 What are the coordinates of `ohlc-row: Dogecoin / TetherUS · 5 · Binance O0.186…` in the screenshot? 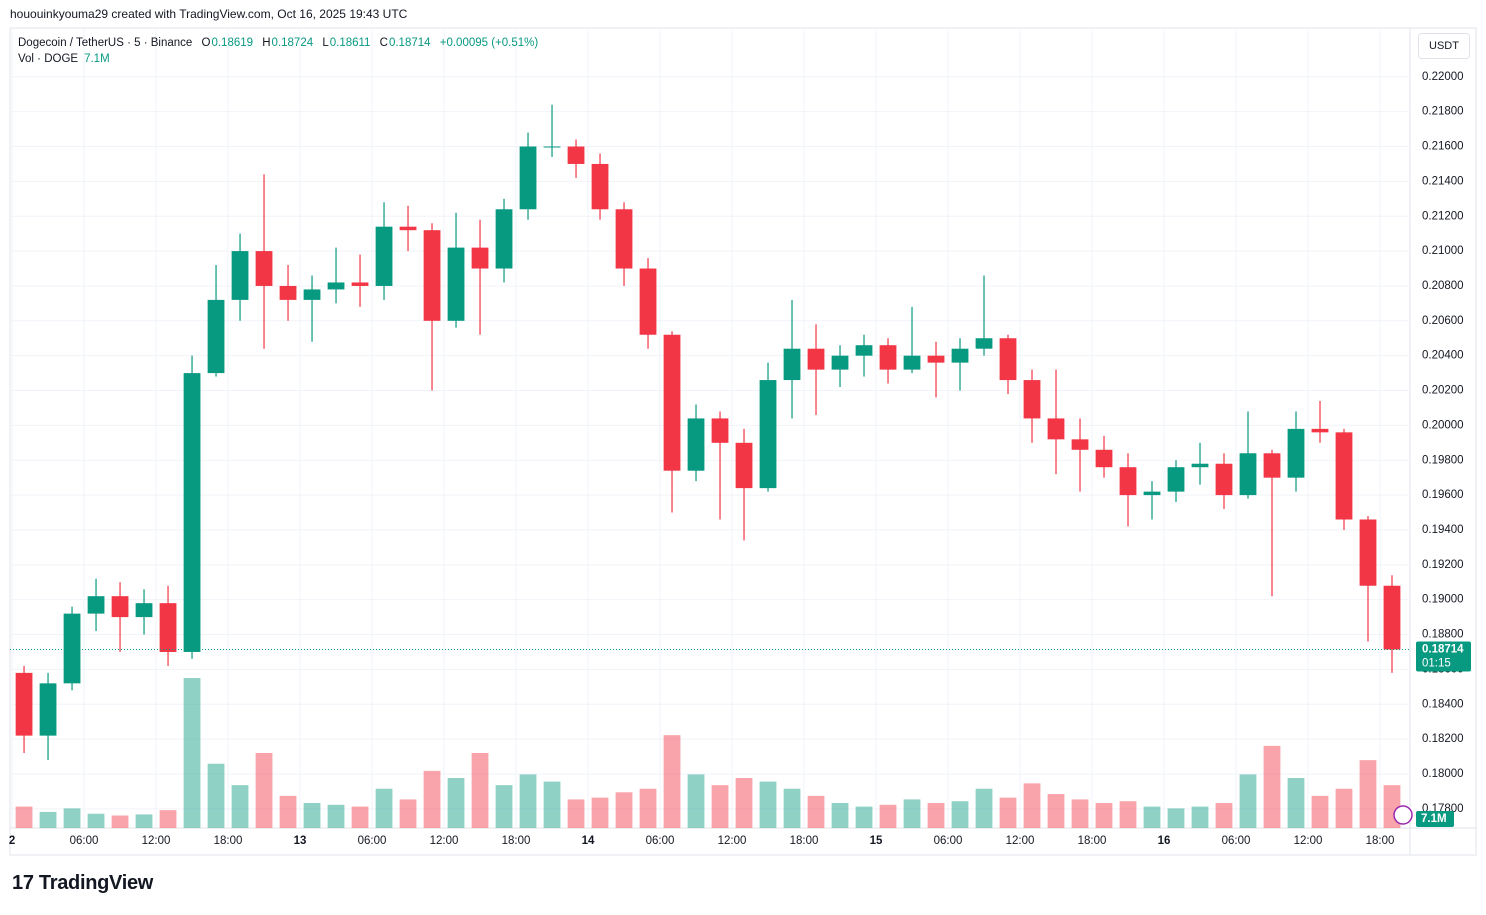 It's located at (281, 43).